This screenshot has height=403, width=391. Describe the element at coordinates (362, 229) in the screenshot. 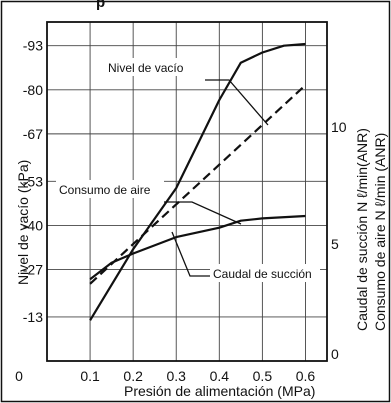

I see `y-right-axis-title-1: Caudal de succión N ℓ/min(ANR)` at that location.